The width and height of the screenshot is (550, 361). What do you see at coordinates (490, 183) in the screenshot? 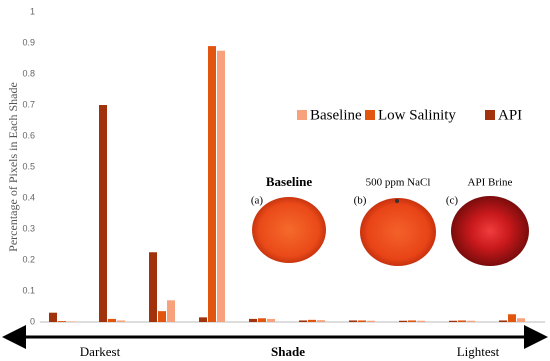
I see `inset-title: API Brine` at bounding box center [490, 183].